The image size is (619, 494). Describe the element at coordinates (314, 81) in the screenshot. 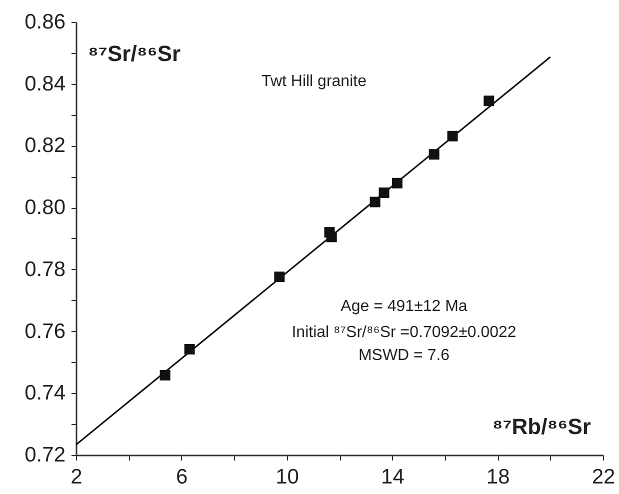

I see `annotation: Twt Hill granite` at that location.